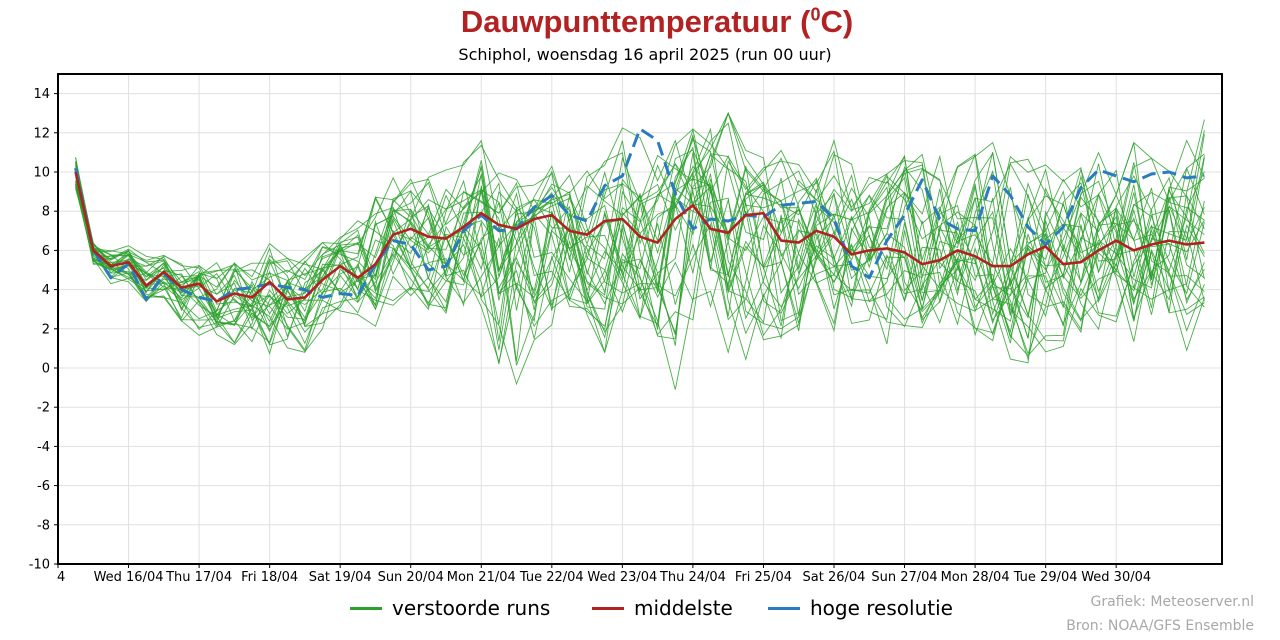 This screenshot has width=1280, height=640. Describe the element at coordinates (46, 212) in the screenshot. I see `y-tick-label: 8` at that location.